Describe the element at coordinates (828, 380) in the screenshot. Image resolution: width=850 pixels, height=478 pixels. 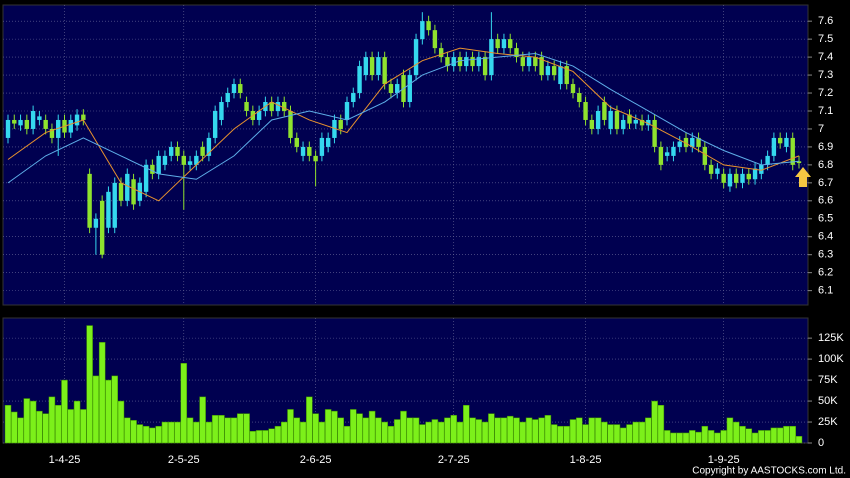
I see `y-tick-label: 75K` at that location.